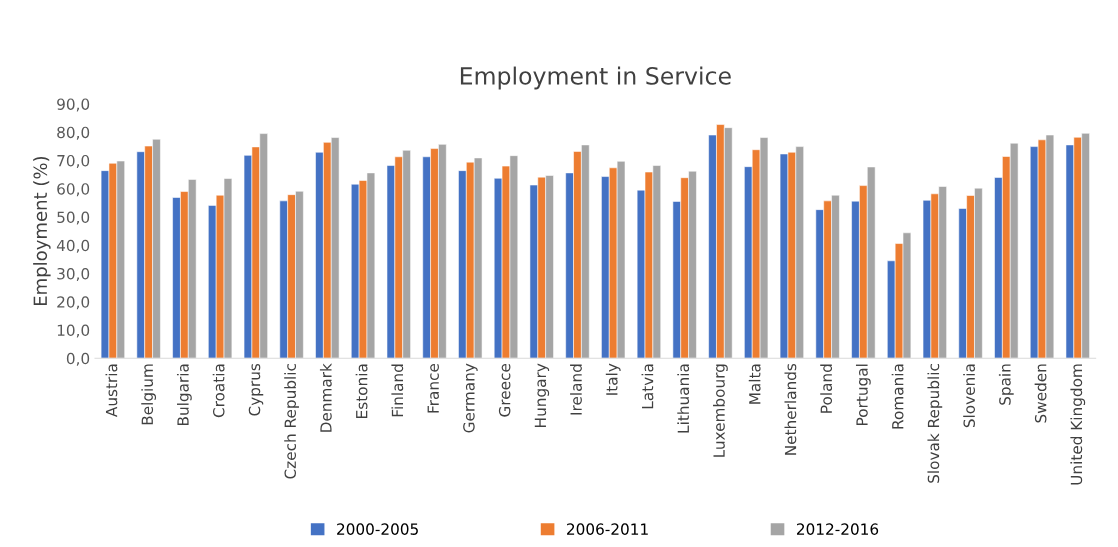 The height and width of the screenshot is (547, 1118). Describe the element at coordinates (73, 331) in the screenshot. I see `y-tick-label: 10,0` at that location.